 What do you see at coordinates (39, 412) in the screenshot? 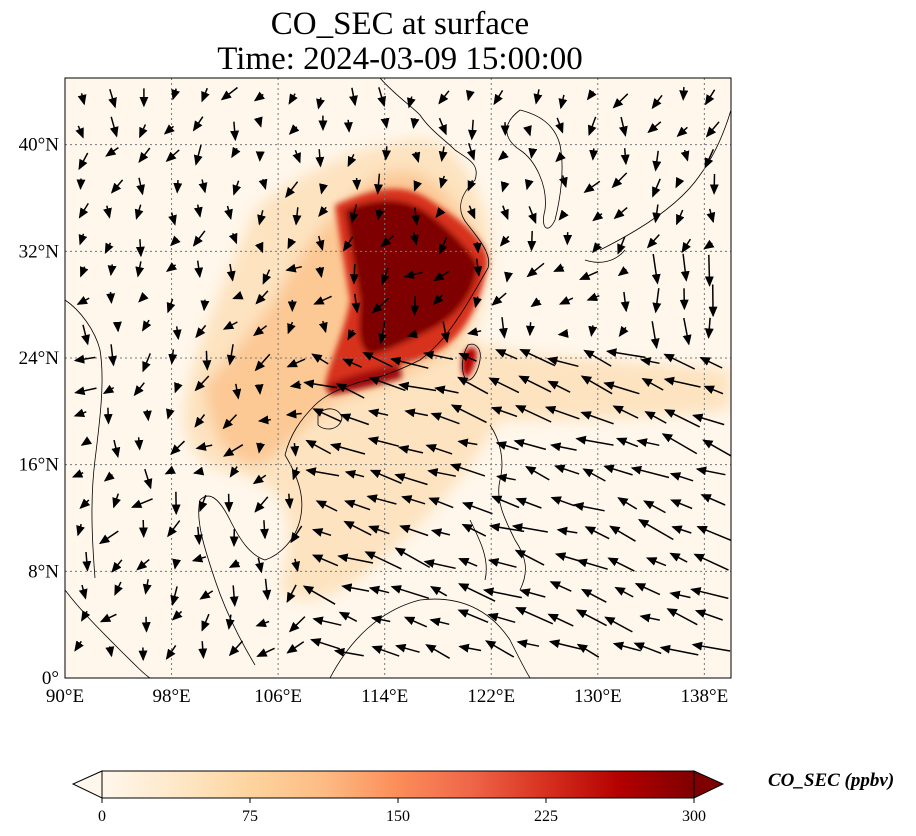
I see `y-tick-labels: 0° 8°N 16°N 24°N 32°N 40°N` at bounding box center [39, 412].